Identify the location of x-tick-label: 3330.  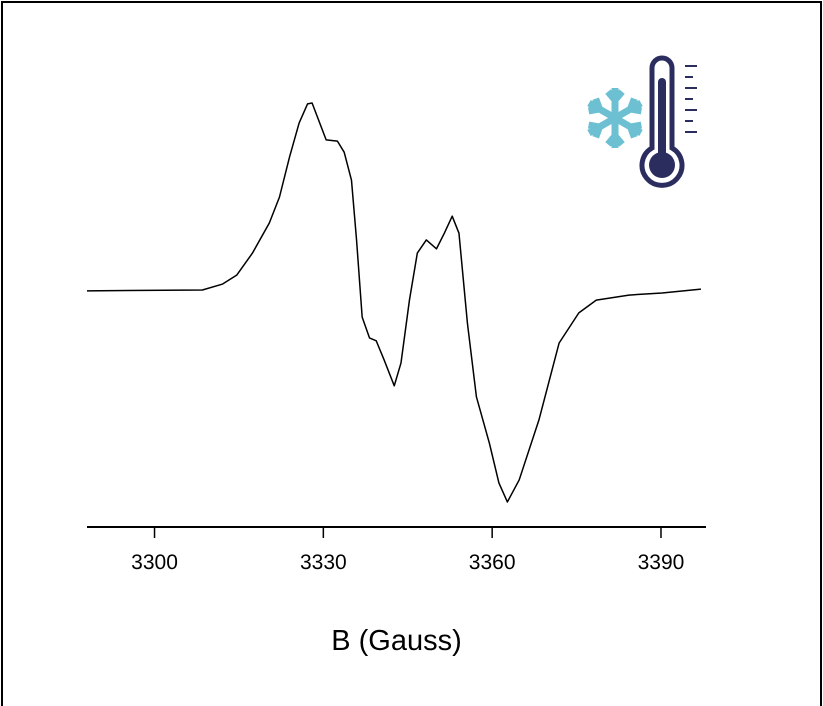
(323, 562).